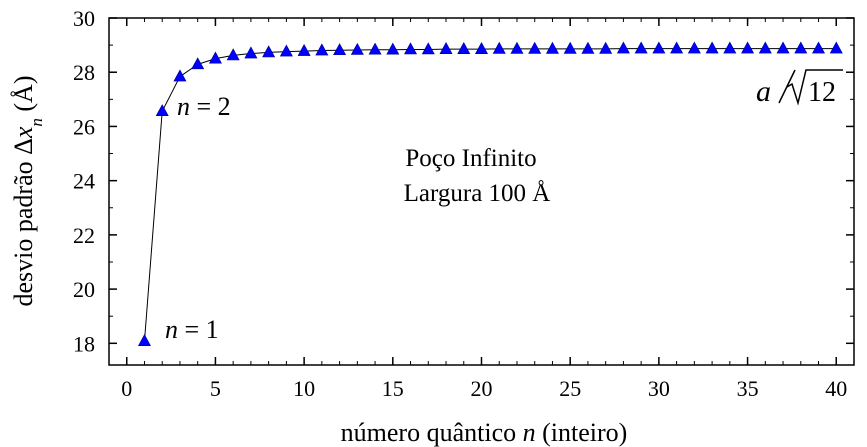 This screenshot has height=447, width=867. Describe the element at coordinates (84, 72) in the screenshot. I see `y-tick-label: 28` at that location.